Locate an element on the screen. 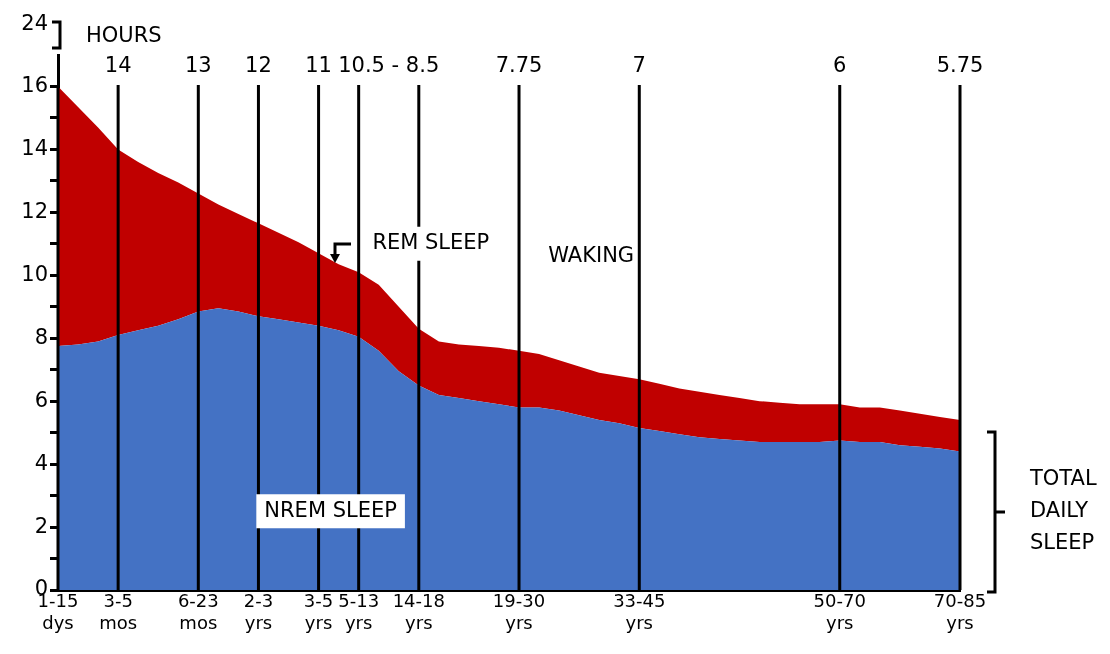 This screenshot has height=654, width=1110. x-tick-label: 2-3 yrs is located at coordinates (258, 612).